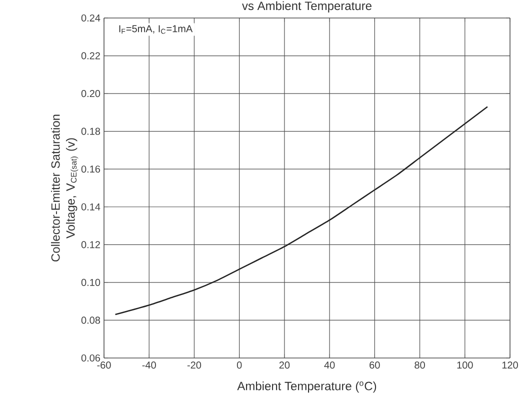 This screenshot has height=415, width=524. I want to click on x-tick-label: 100, so click(465, 365).